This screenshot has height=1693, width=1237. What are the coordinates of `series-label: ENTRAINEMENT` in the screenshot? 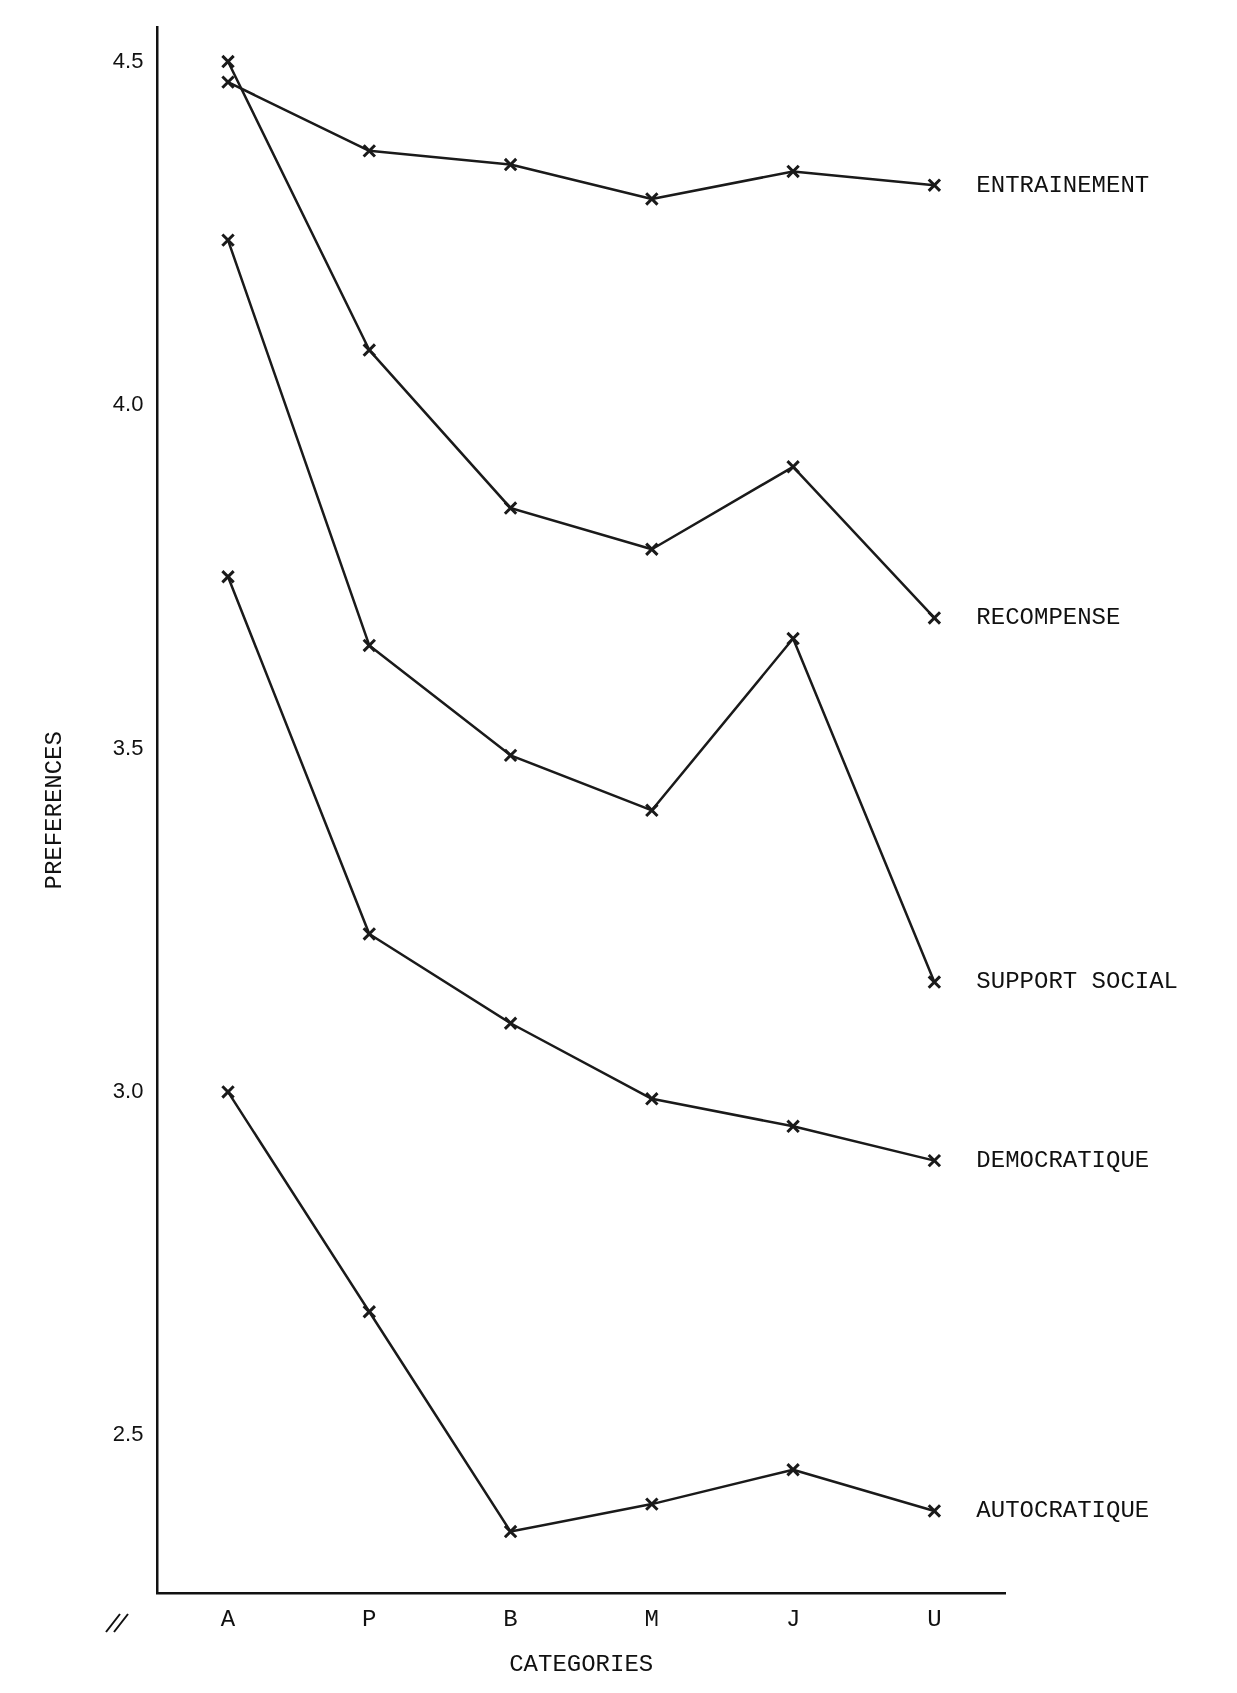 It's located at (1063, 185).